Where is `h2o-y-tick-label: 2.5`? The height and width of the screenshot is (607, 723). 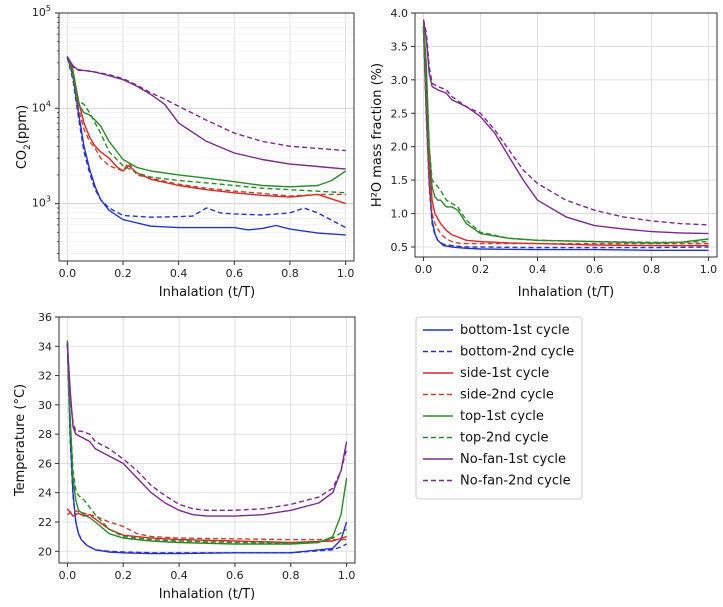 h2o-y-tick-label: 2.5 is located at coordinates (400, 113).